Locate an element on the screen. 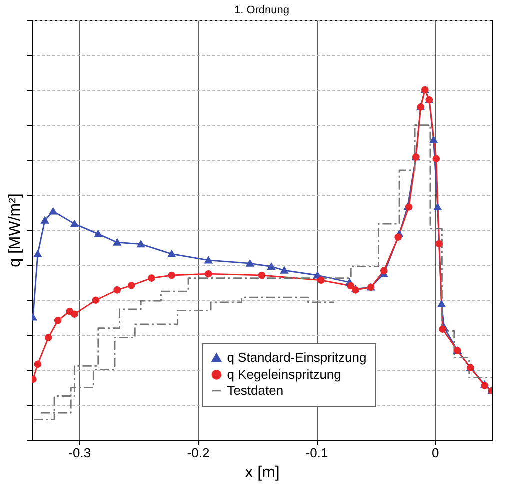  legend-label: q Kegeleinspritzung is located at coordinates (284, 374).